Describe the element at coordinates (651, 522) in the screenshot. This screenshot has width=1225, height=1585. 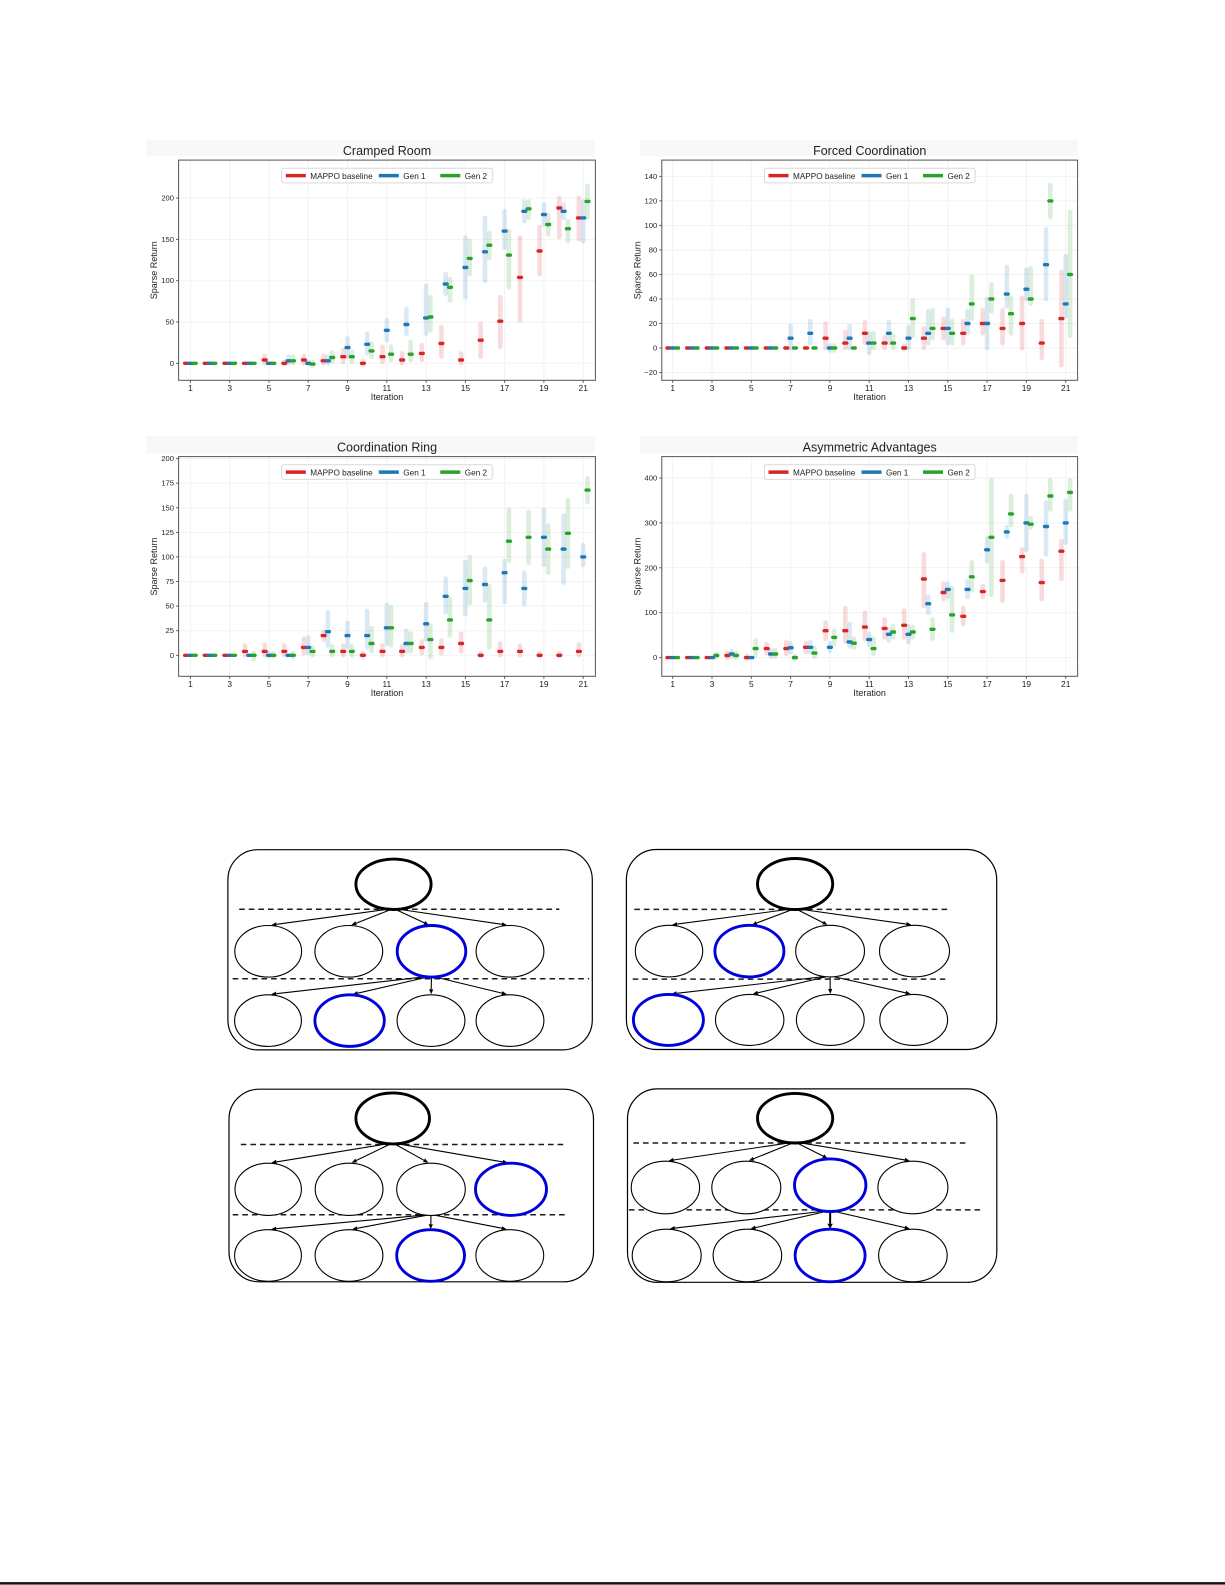
I see `svg-text: 300` at that location.